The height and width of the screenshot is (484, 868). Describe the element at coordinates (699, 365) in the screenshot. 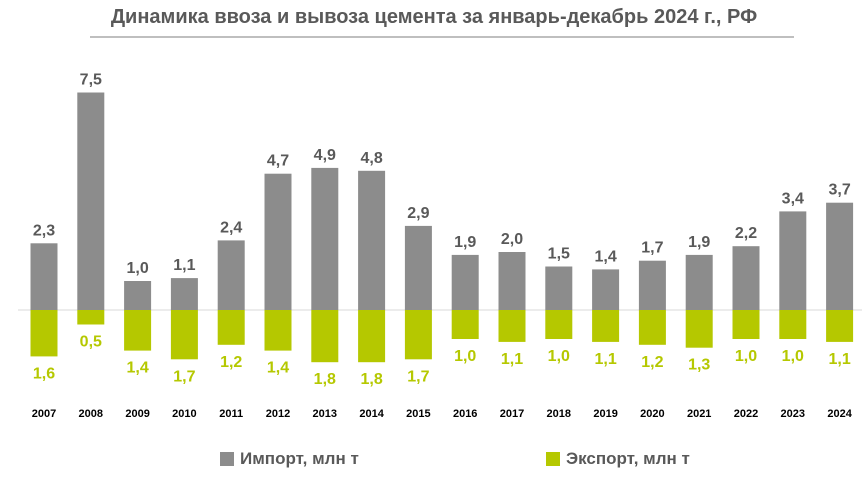

I see `export-value-label: 1,3` at that location.